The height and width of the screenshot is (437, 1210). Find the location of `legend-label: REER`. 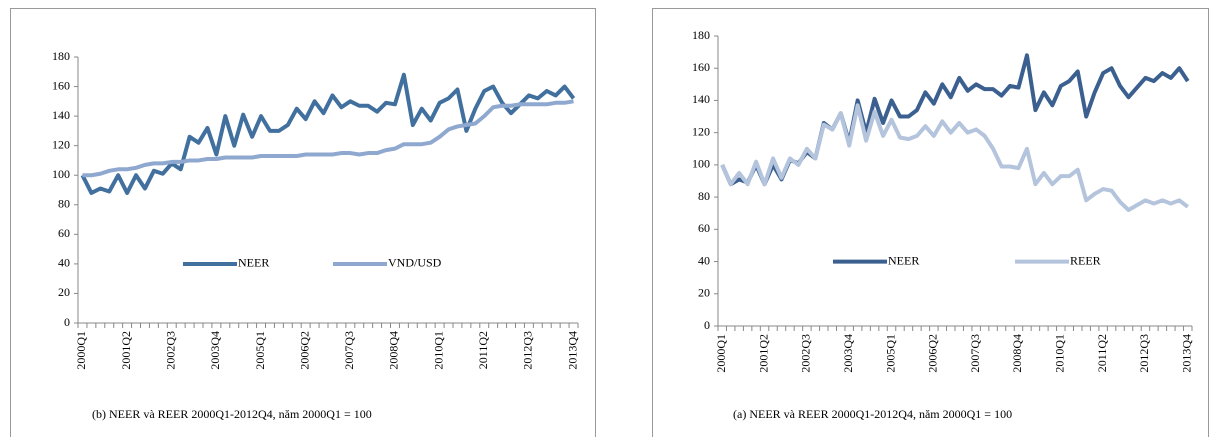

legend-label: REER is located at coordinates (1085, 260).